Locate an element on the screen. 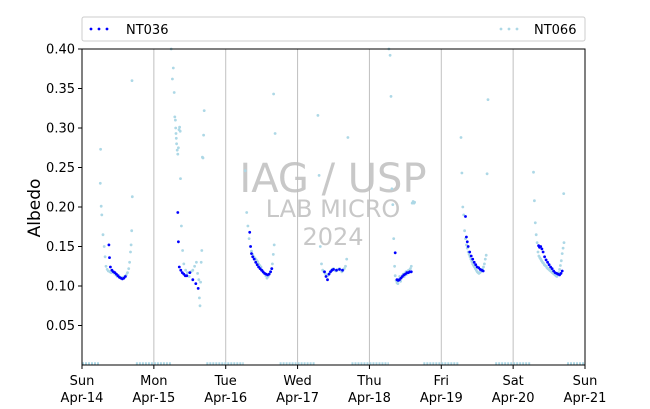  y-tick-label: 0.20 is located at coordinates (60, 208).